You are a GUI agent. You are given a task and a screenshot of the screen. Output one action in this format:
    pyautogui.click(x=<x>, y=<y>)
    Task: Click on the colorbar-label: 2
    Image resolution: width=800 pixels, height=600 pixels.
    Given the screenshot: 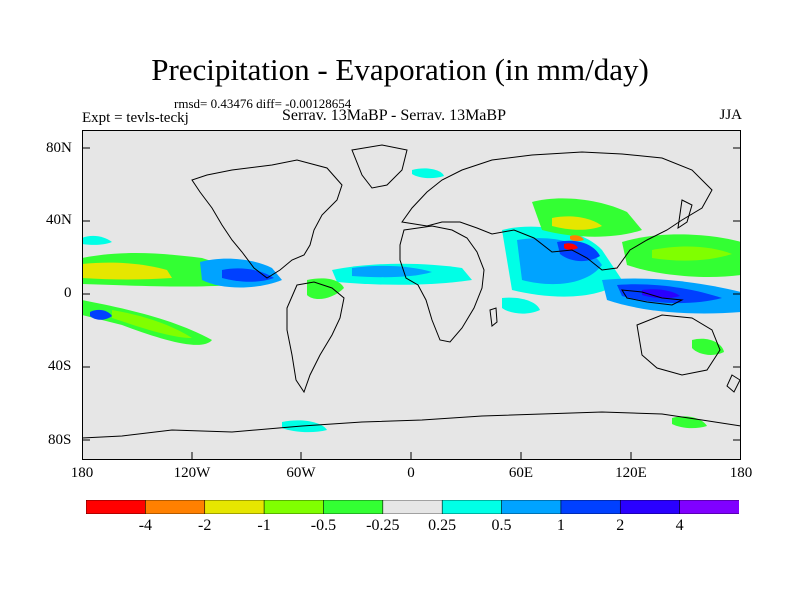 What is the action you would take?
    pyautogui.click(x=620, y=525)
    